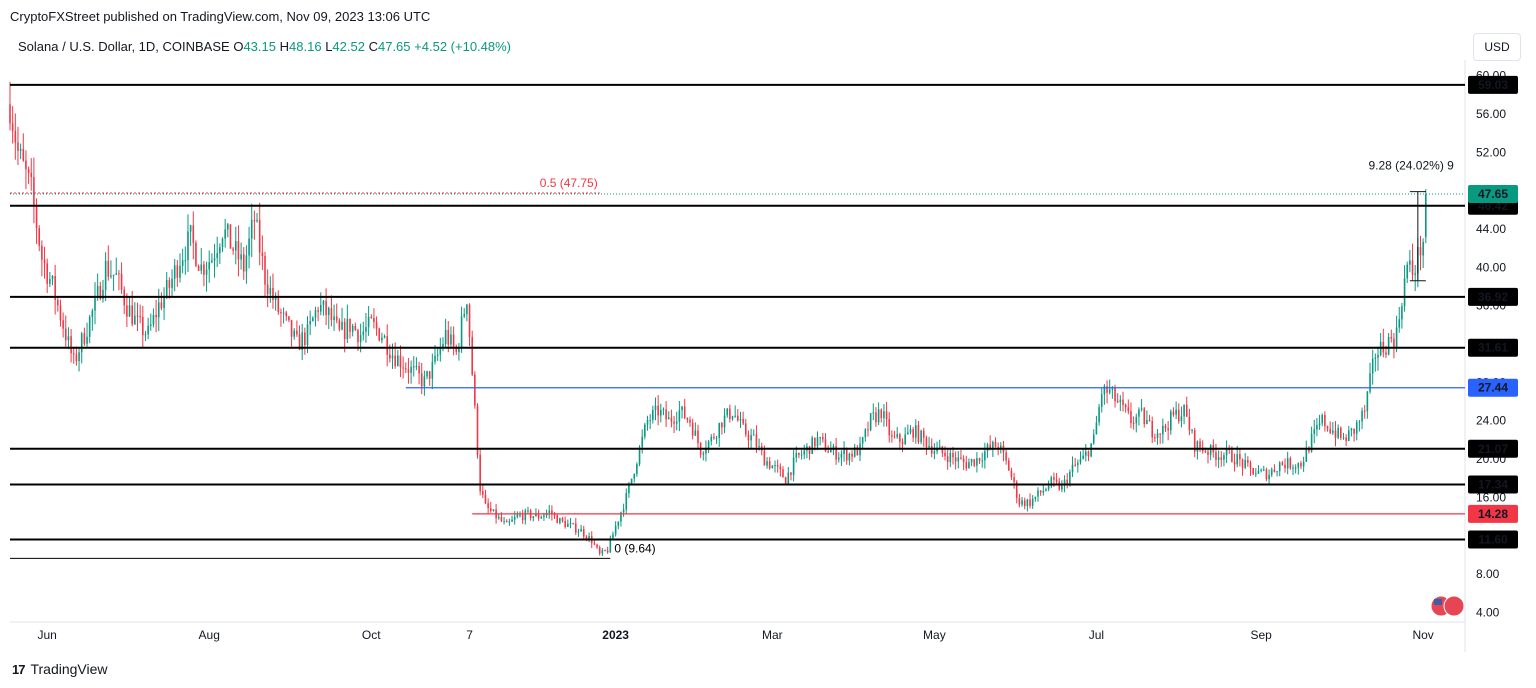  Describe the element at coordinates (259, 46) in the screenshot. I see `open-value: 43.15` at that location.